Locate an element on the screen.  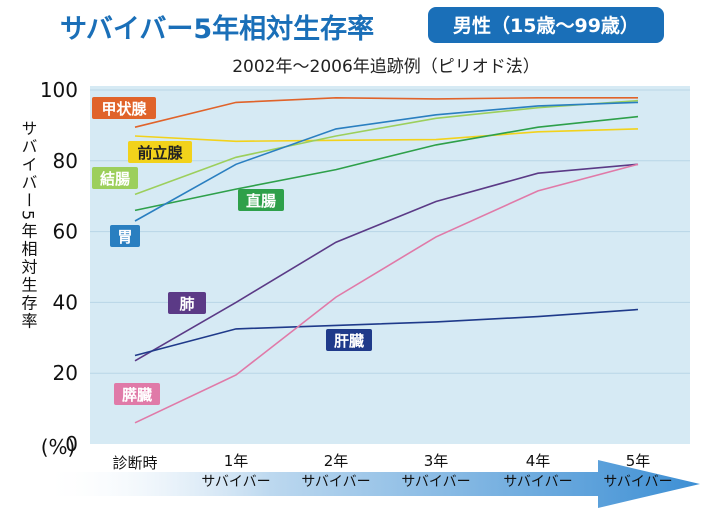
series-label: 直腸 is located at coordinates (261, 201).